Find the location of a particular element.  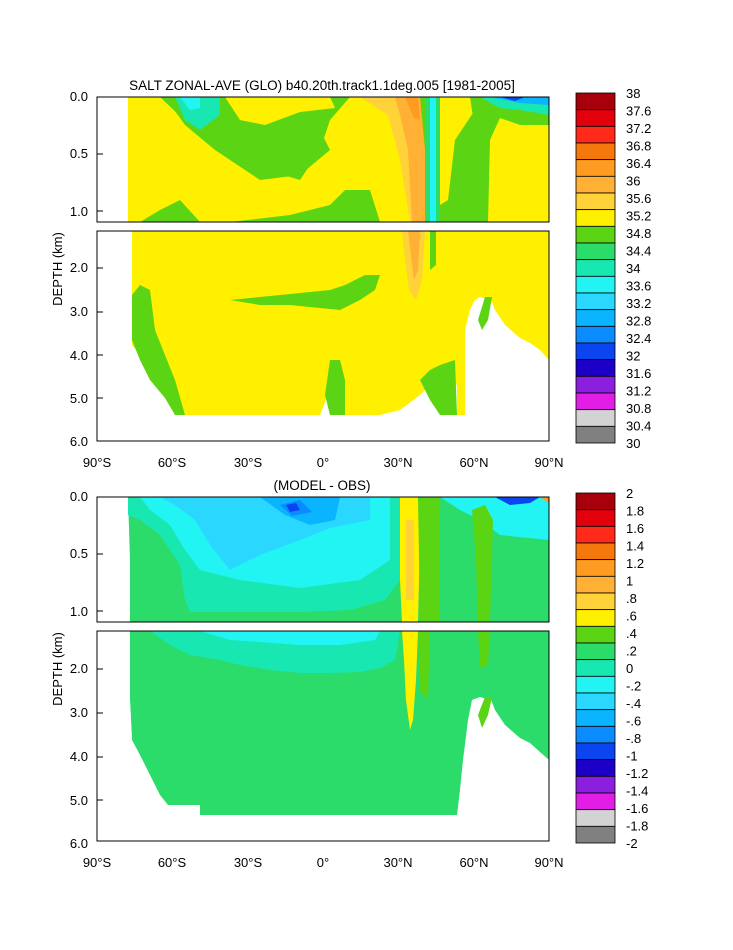

colorbar-label: -.2 is located at coordinates (633, 686).